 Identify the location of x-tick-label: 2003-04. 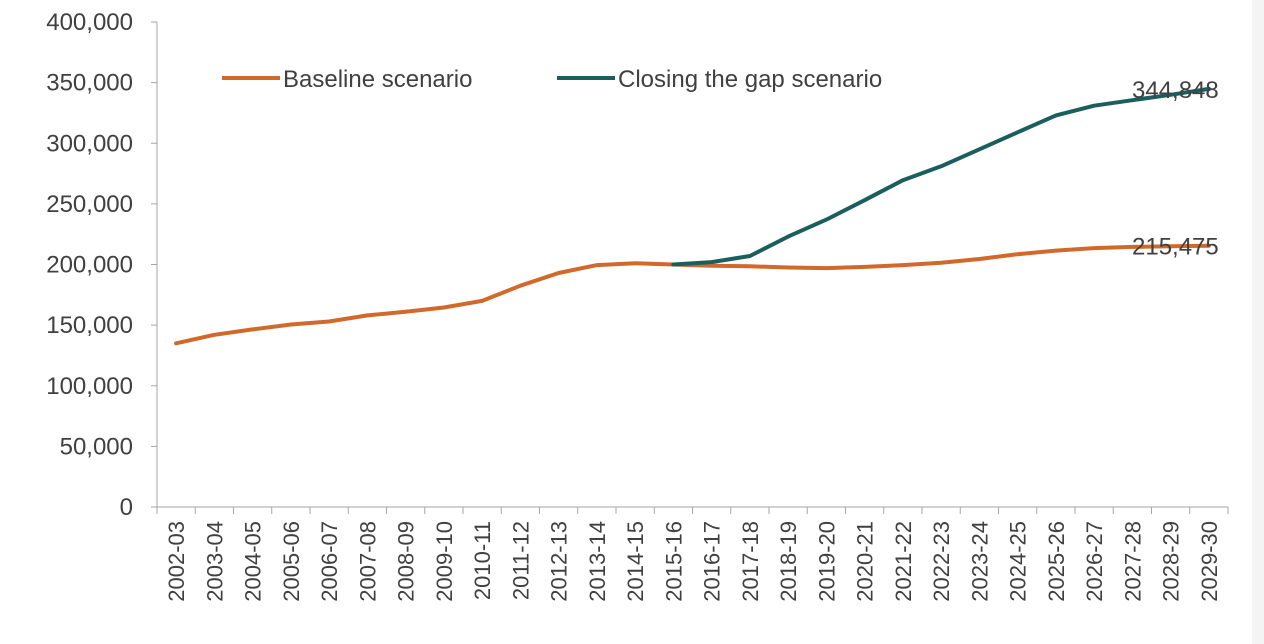
(214, 561).